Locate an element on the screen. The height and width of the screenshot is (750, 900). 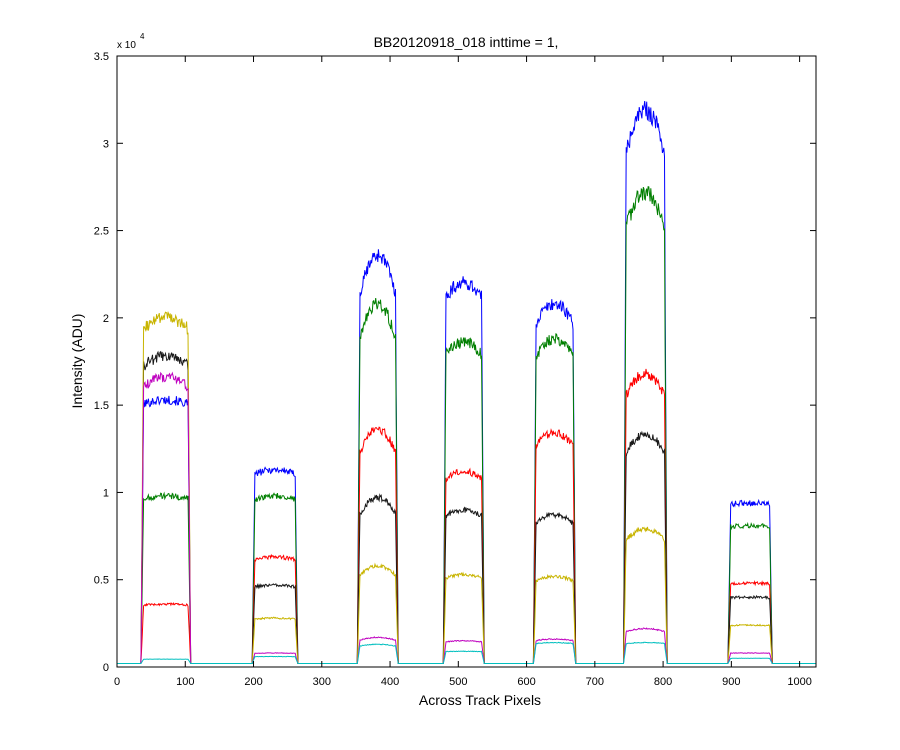
y-tick-label: 2 is located at coordinates (106, 319).